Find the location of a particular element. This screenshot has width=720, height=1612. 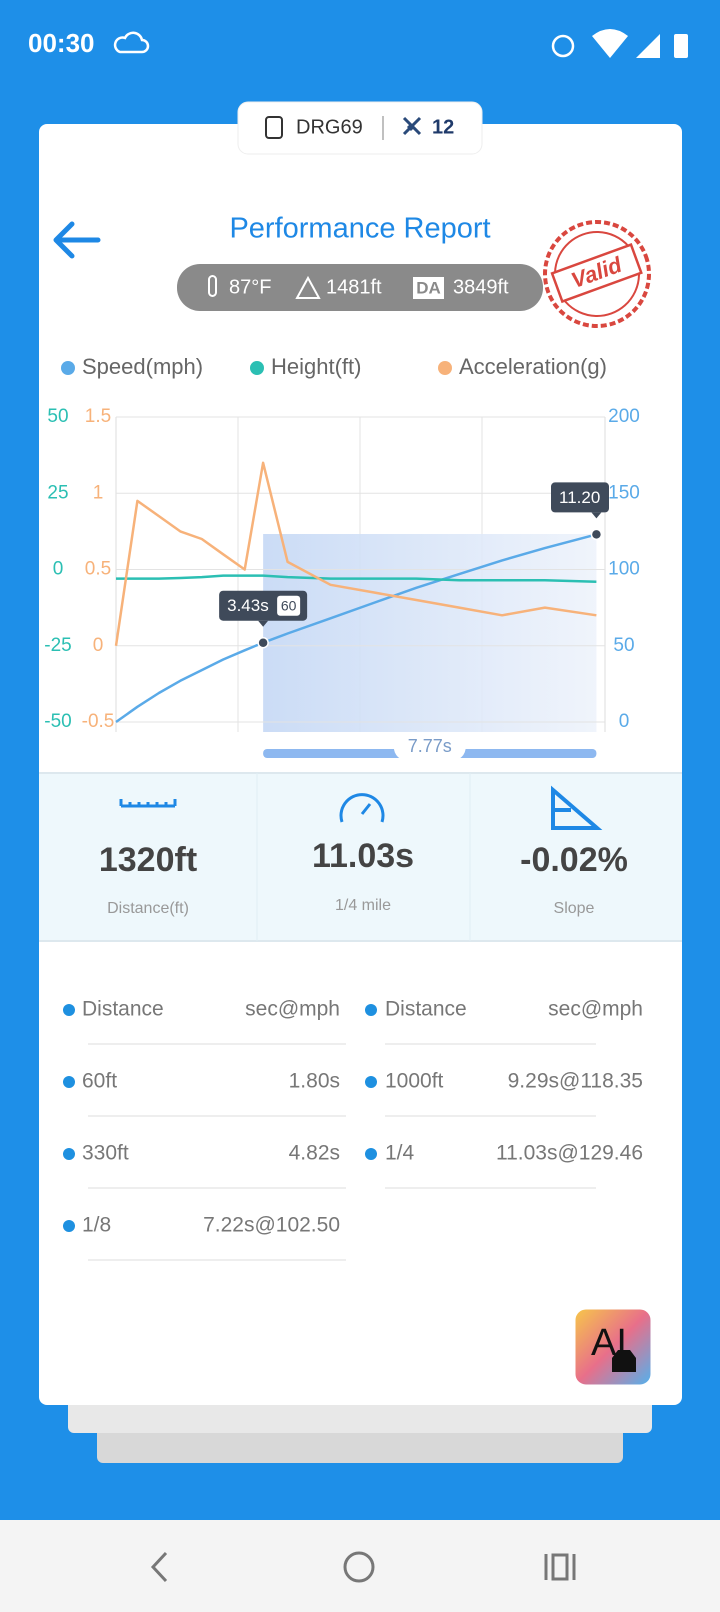

tooltip-label: 3.43s is located at coordinates (248, 605).